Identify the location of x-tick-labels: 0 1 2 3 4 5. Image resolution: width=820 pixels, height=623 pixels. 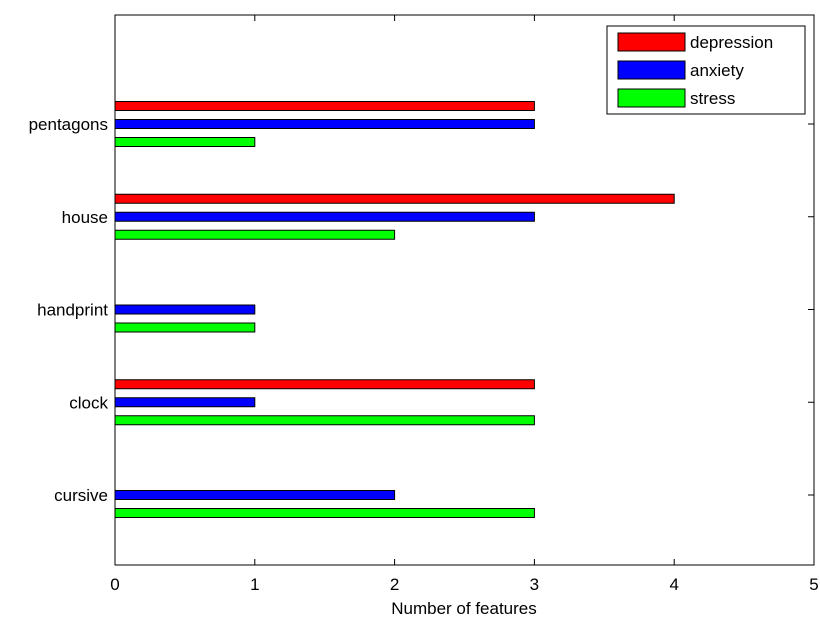
(464, 584).